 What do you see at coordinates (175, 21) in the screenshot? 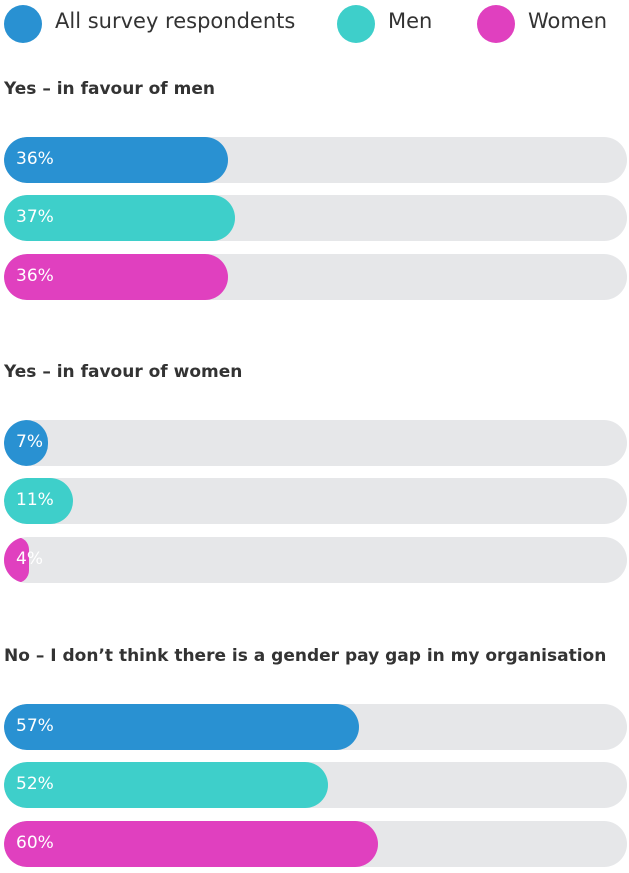
I see `legend-label-all: All survey respondents` at bounding box center [175, 21].